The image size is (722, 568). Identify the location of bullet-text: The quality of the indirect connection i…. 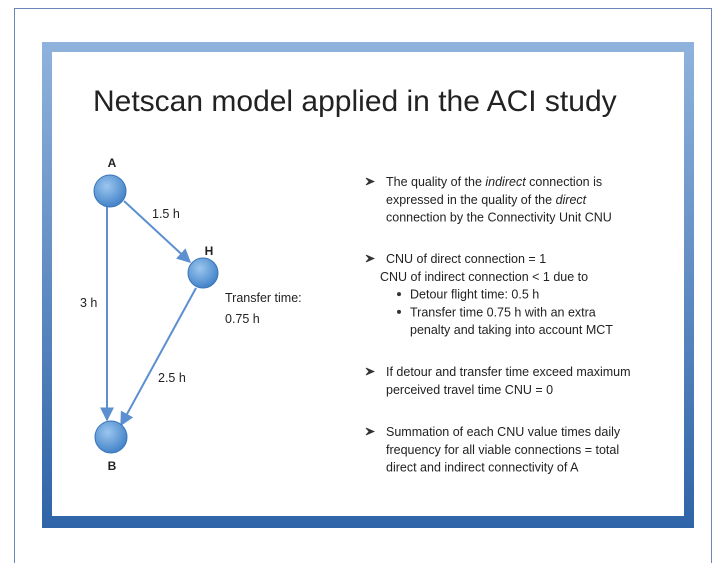
(494, 182).